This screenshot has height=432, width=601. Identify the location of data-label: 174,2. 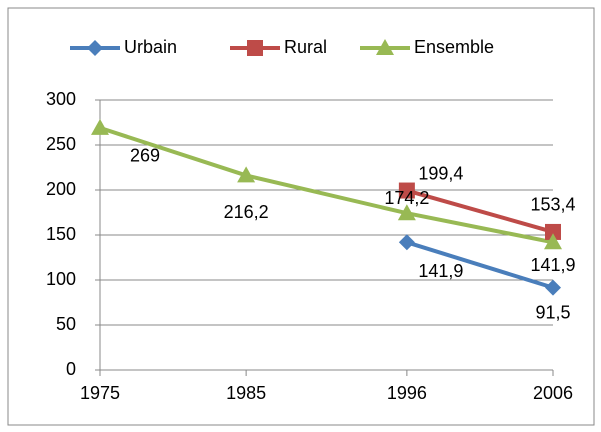
(406, 198).